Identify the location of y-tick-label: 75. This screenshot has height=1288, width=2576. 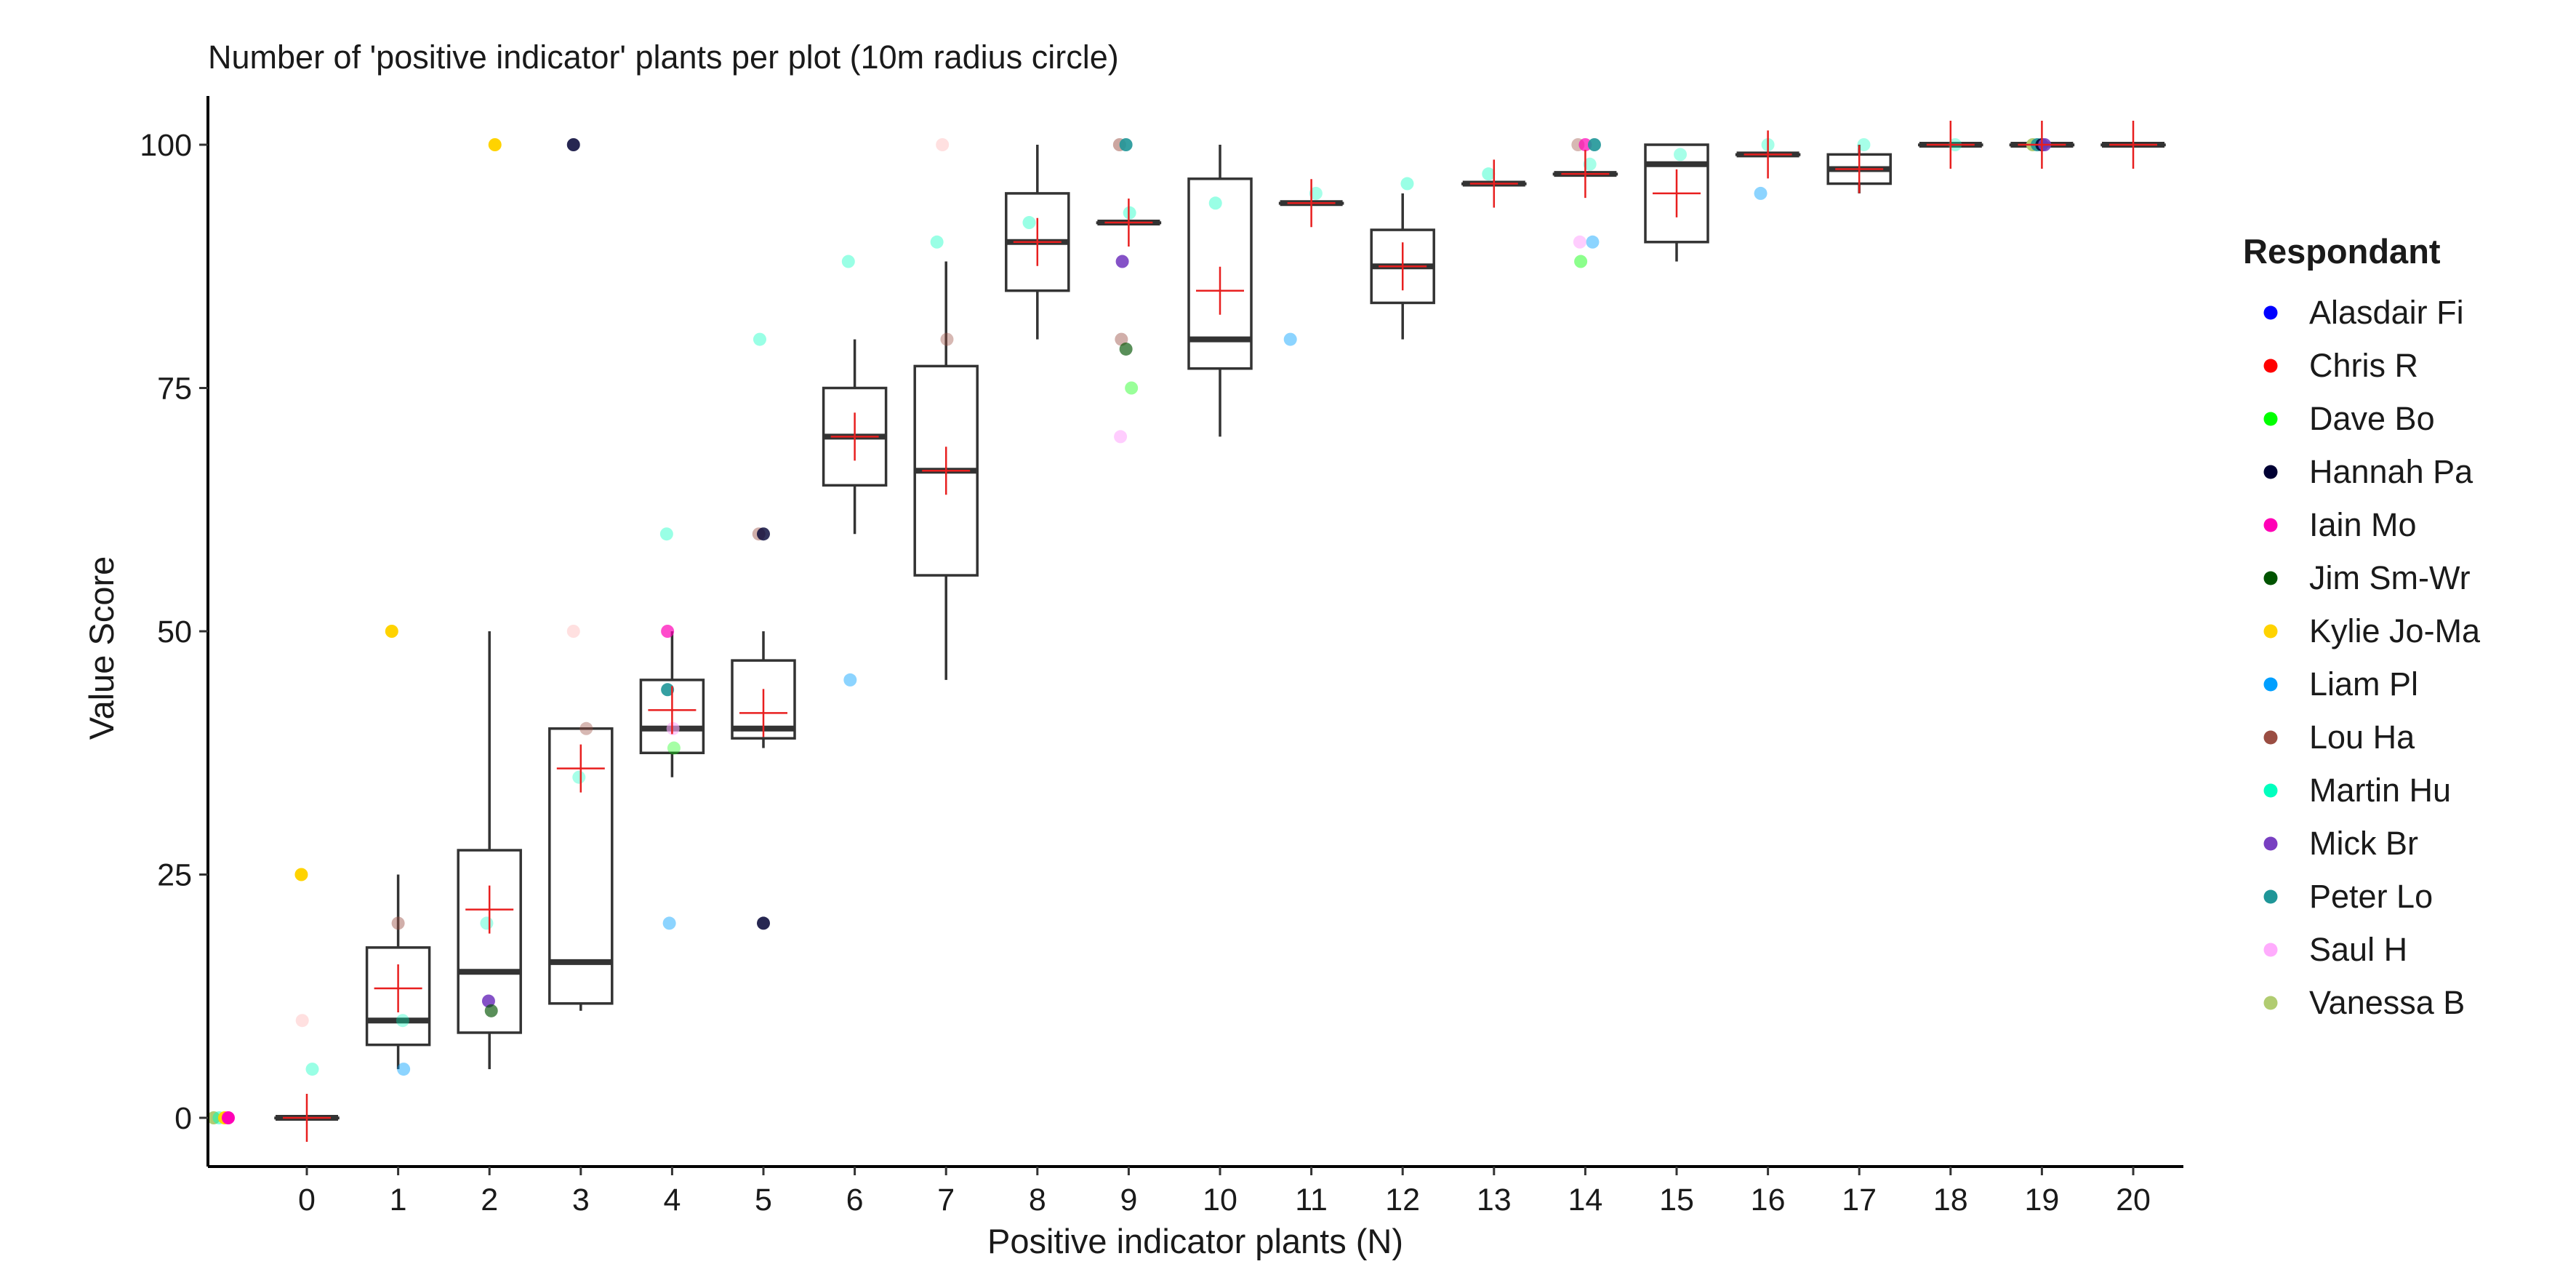
(174, 389).